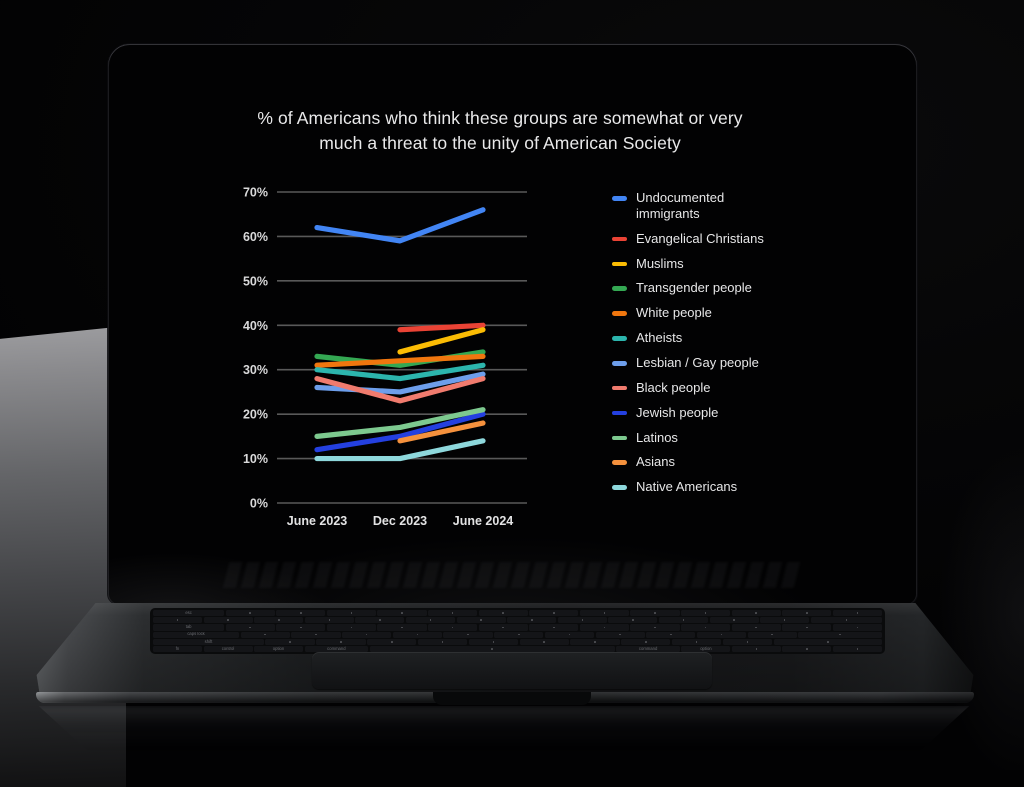 The image size is (1024, 787). Describe the element at coordinates (317, 521) in the screenshot. I see `x-axis-tick-label: June 2023` at that location.